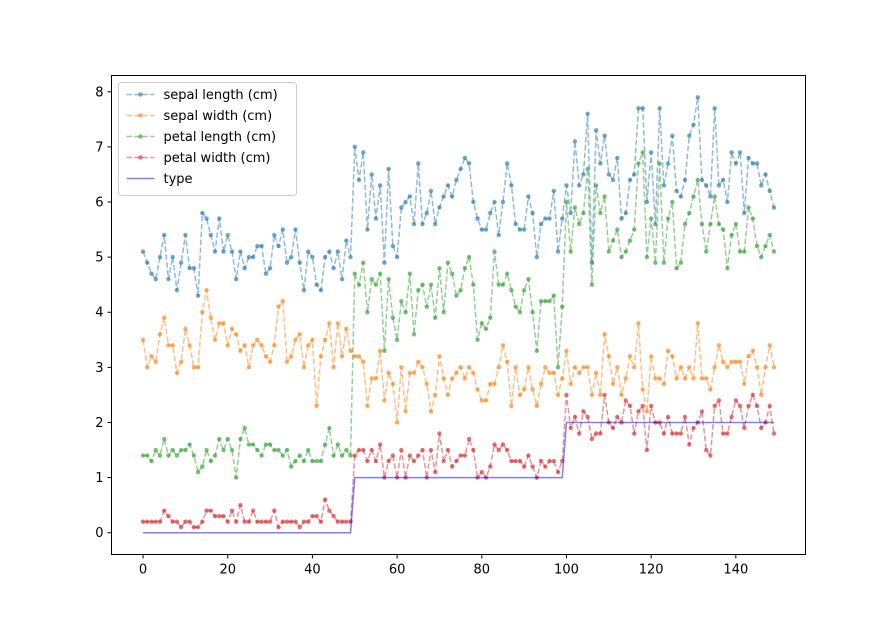 The width and height of the screenshot is (894, 625). I want to click on y-tick-label: 1, so click(99, 478).